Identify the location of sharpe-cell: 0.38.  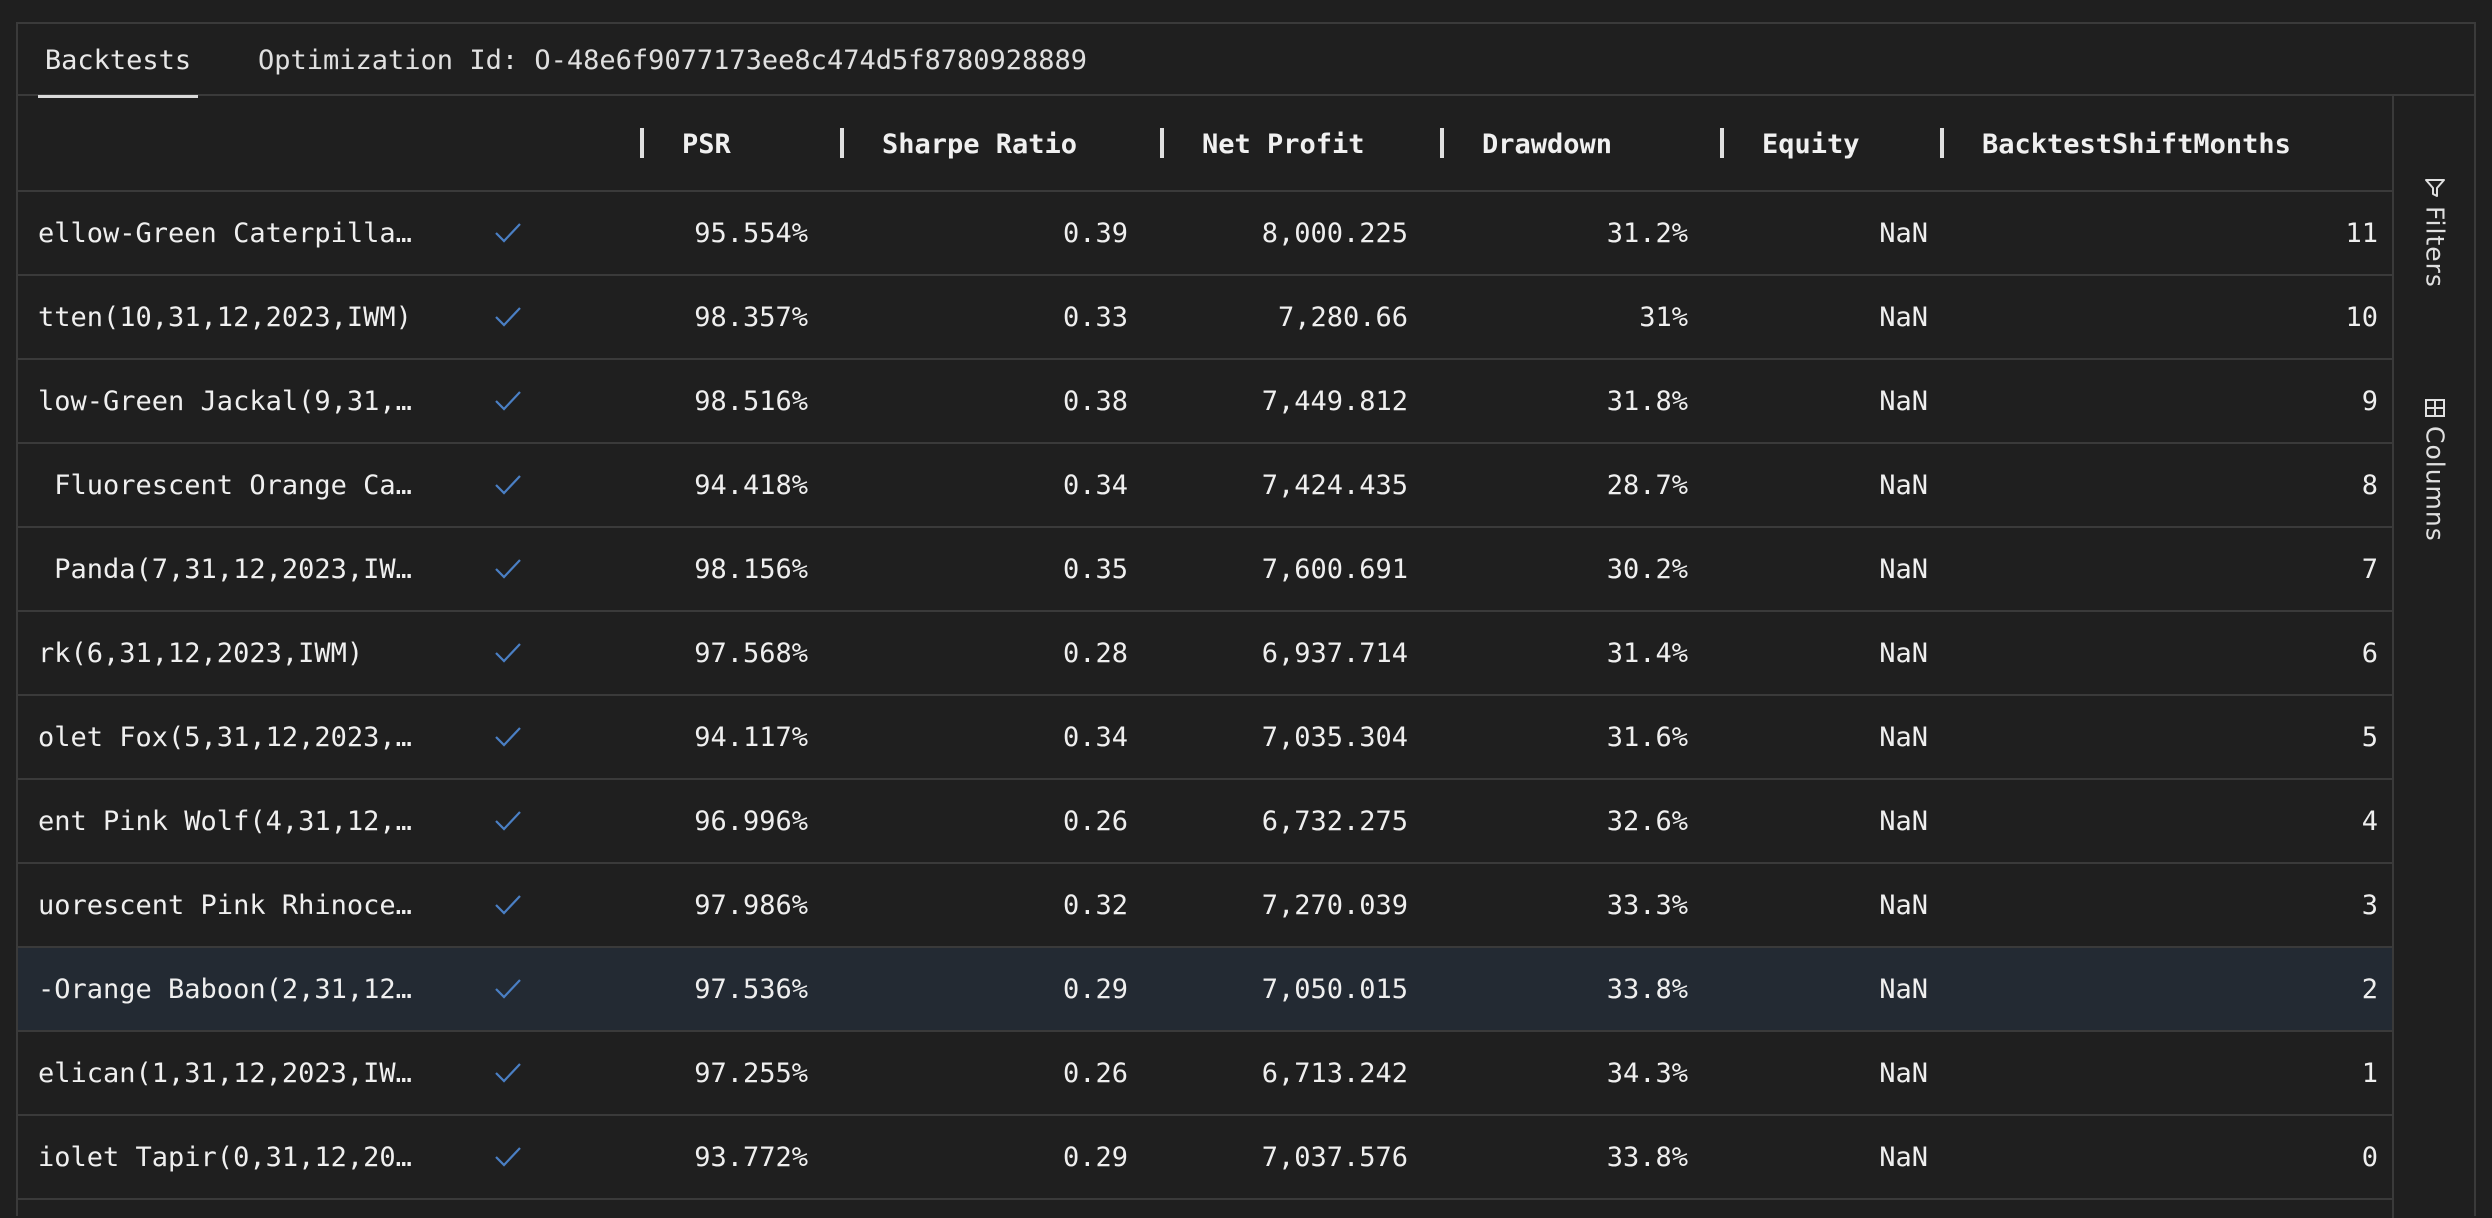
(1095, 401).